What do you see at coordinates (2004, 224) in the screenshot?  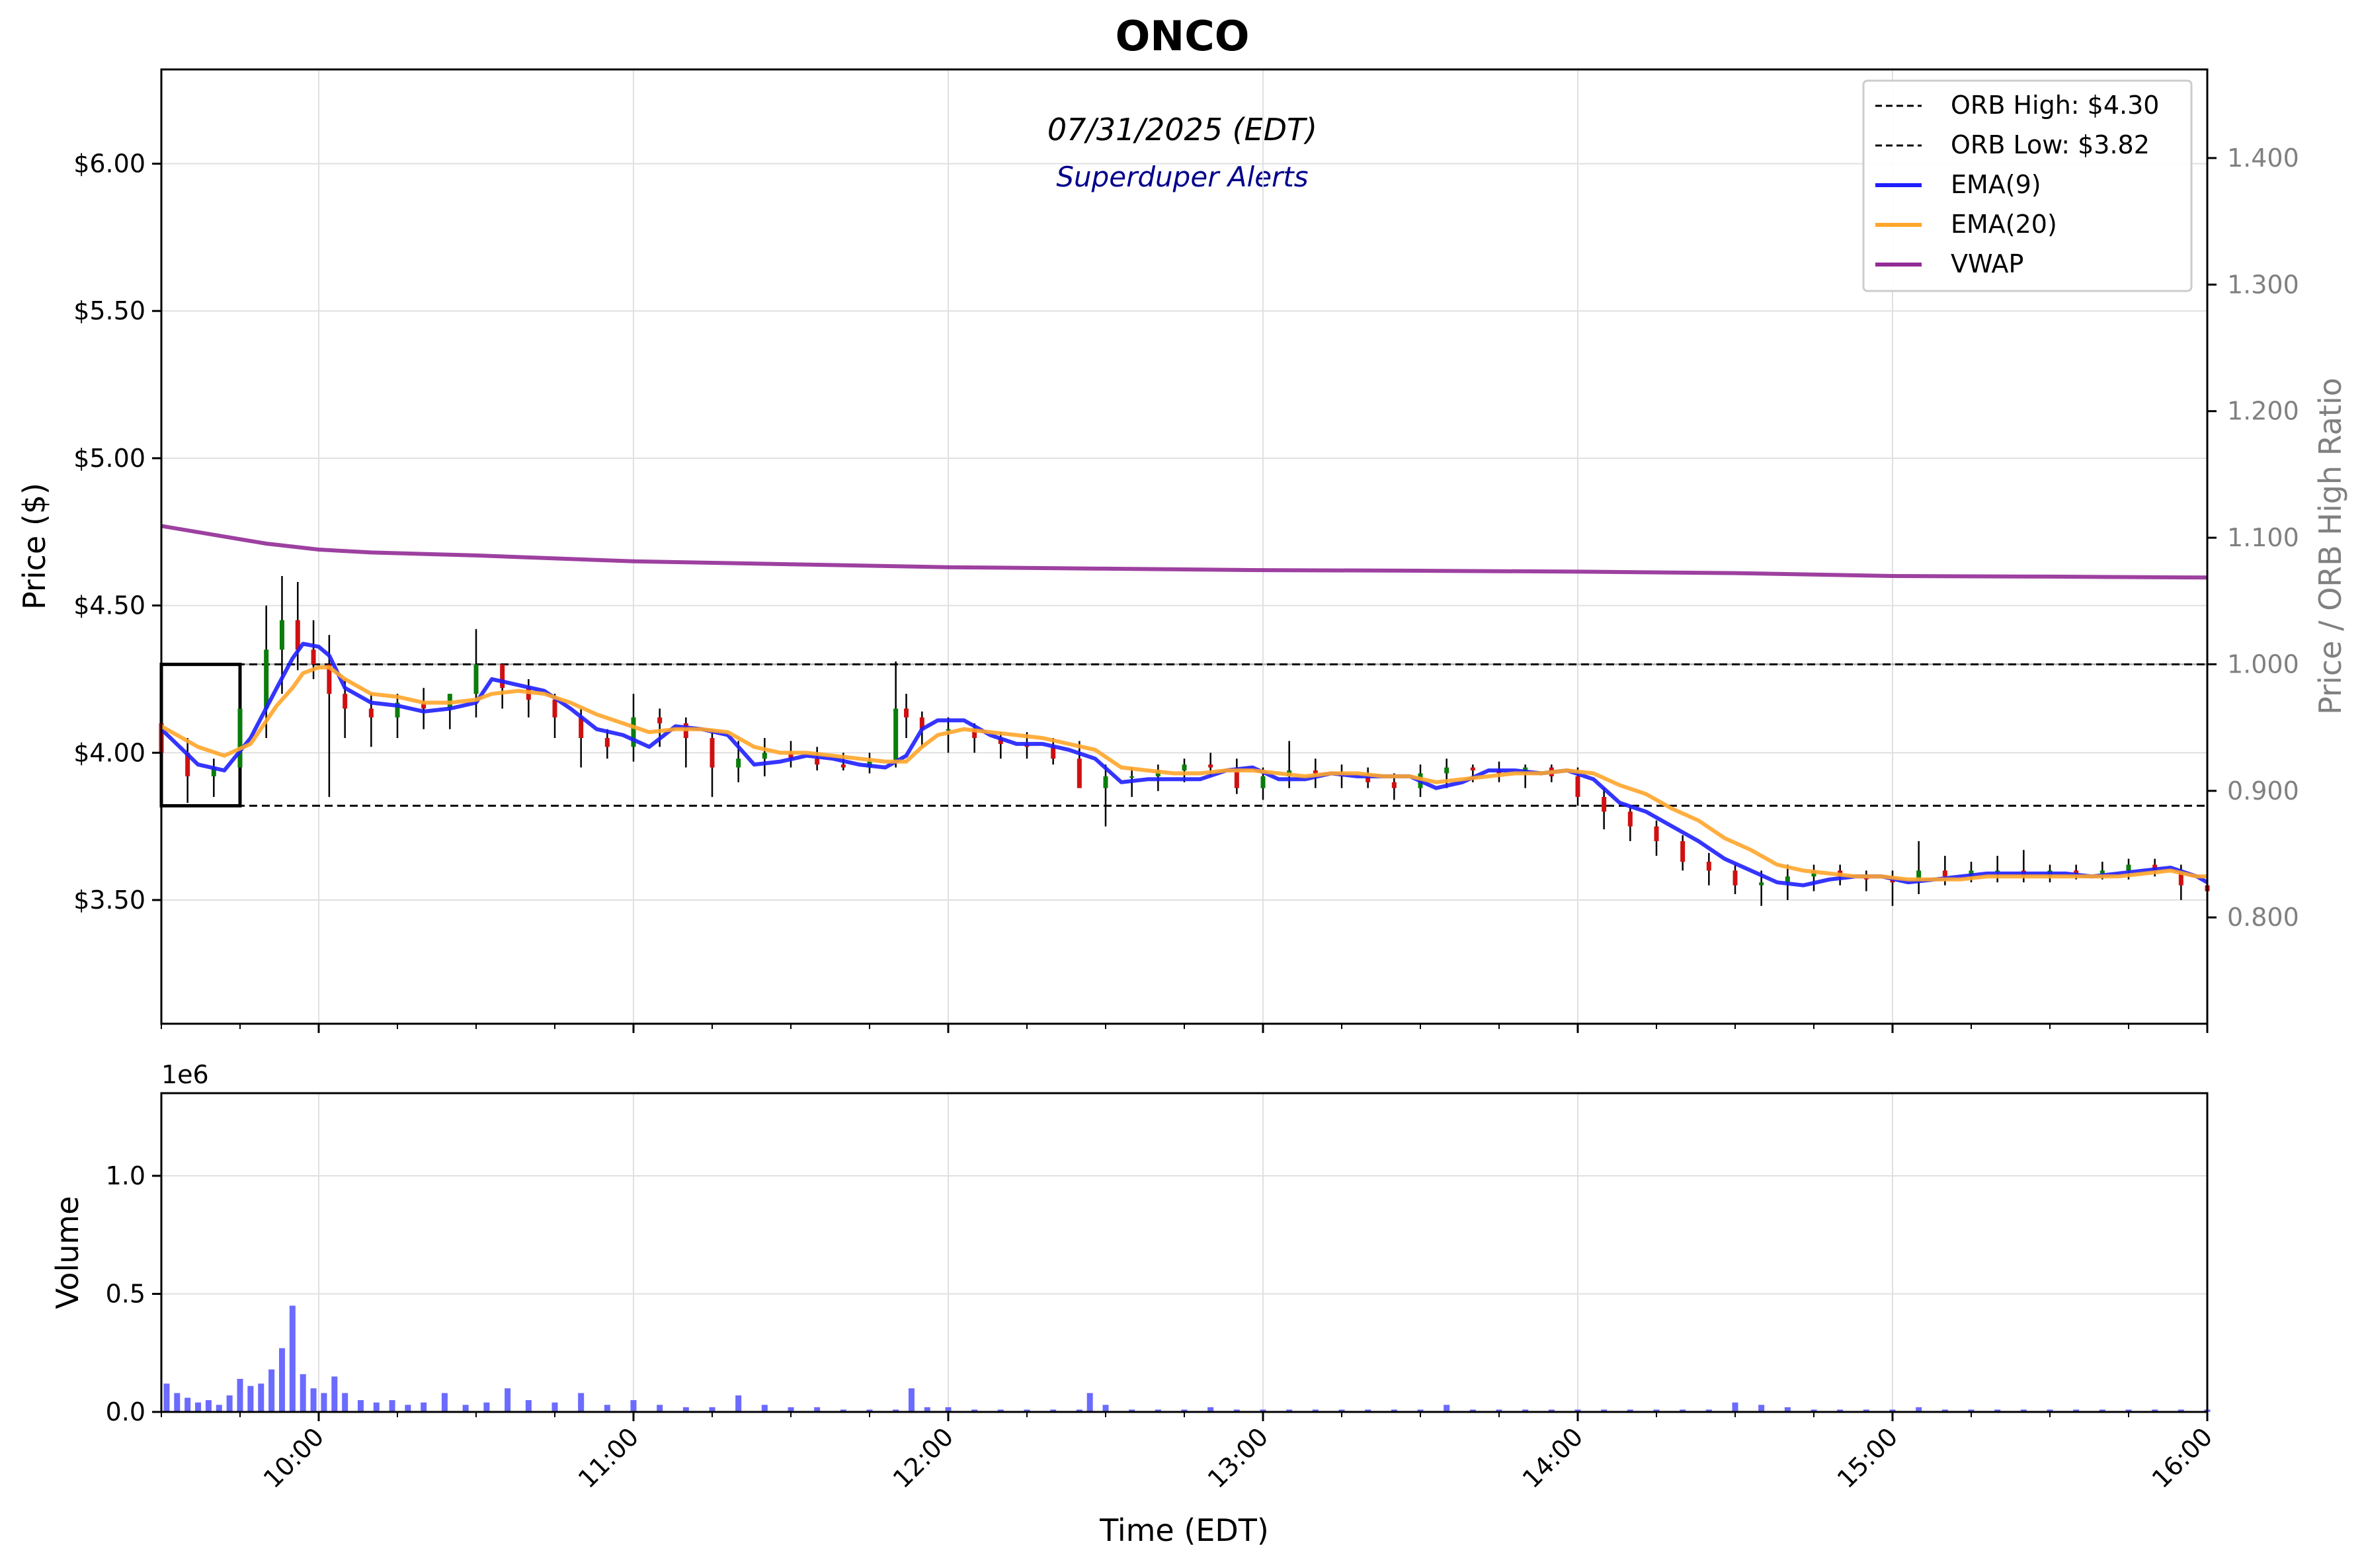 I see `legend-label-ema20: EMA(20)` at bounding box center [2004, 224].